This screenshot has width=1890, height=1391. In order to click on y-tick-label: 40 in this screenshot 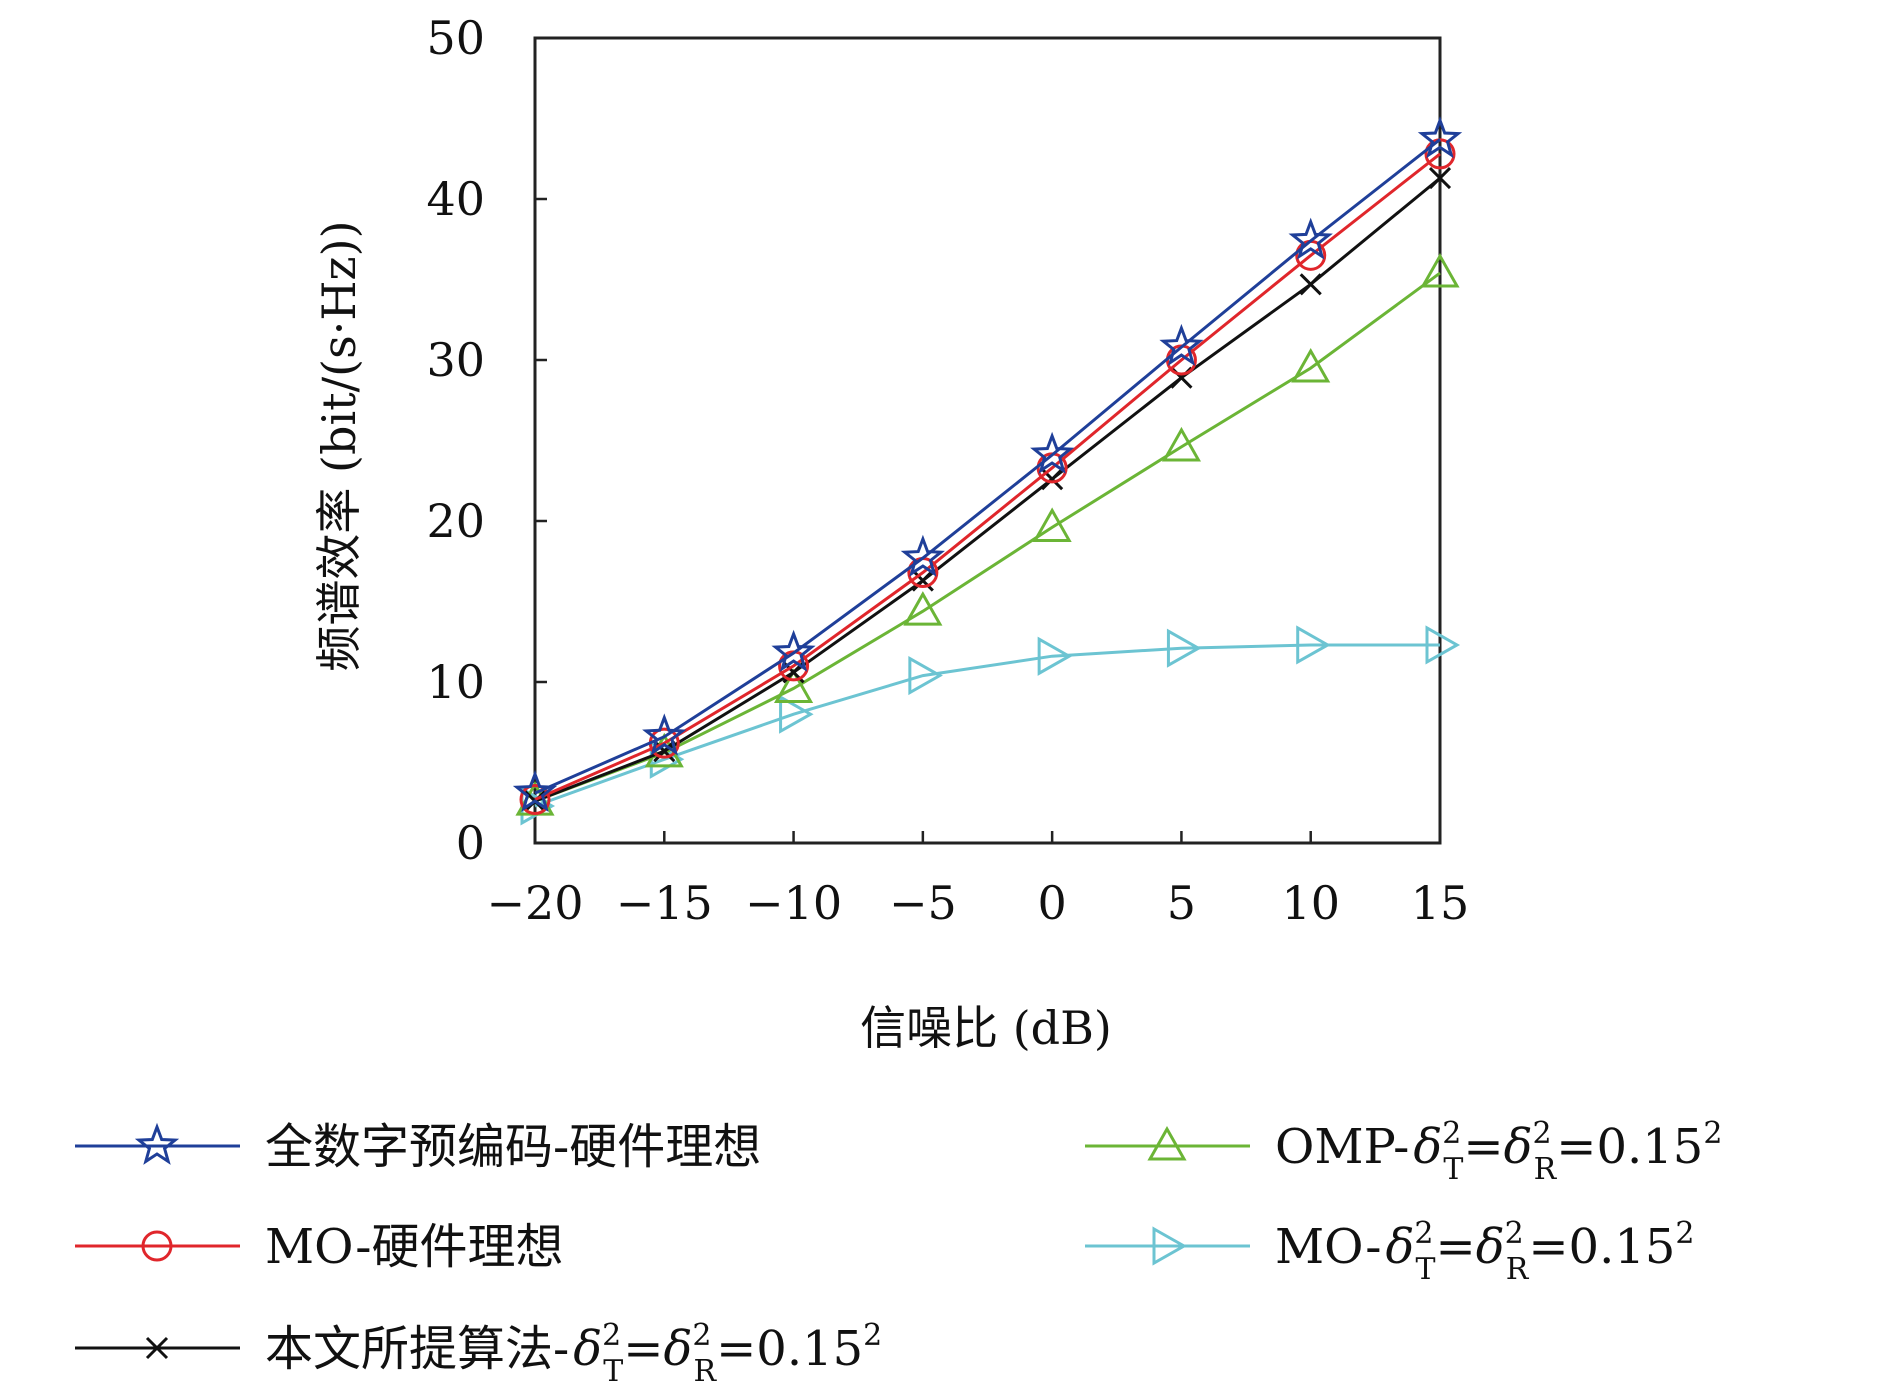, I will do `click(455, 199)`.